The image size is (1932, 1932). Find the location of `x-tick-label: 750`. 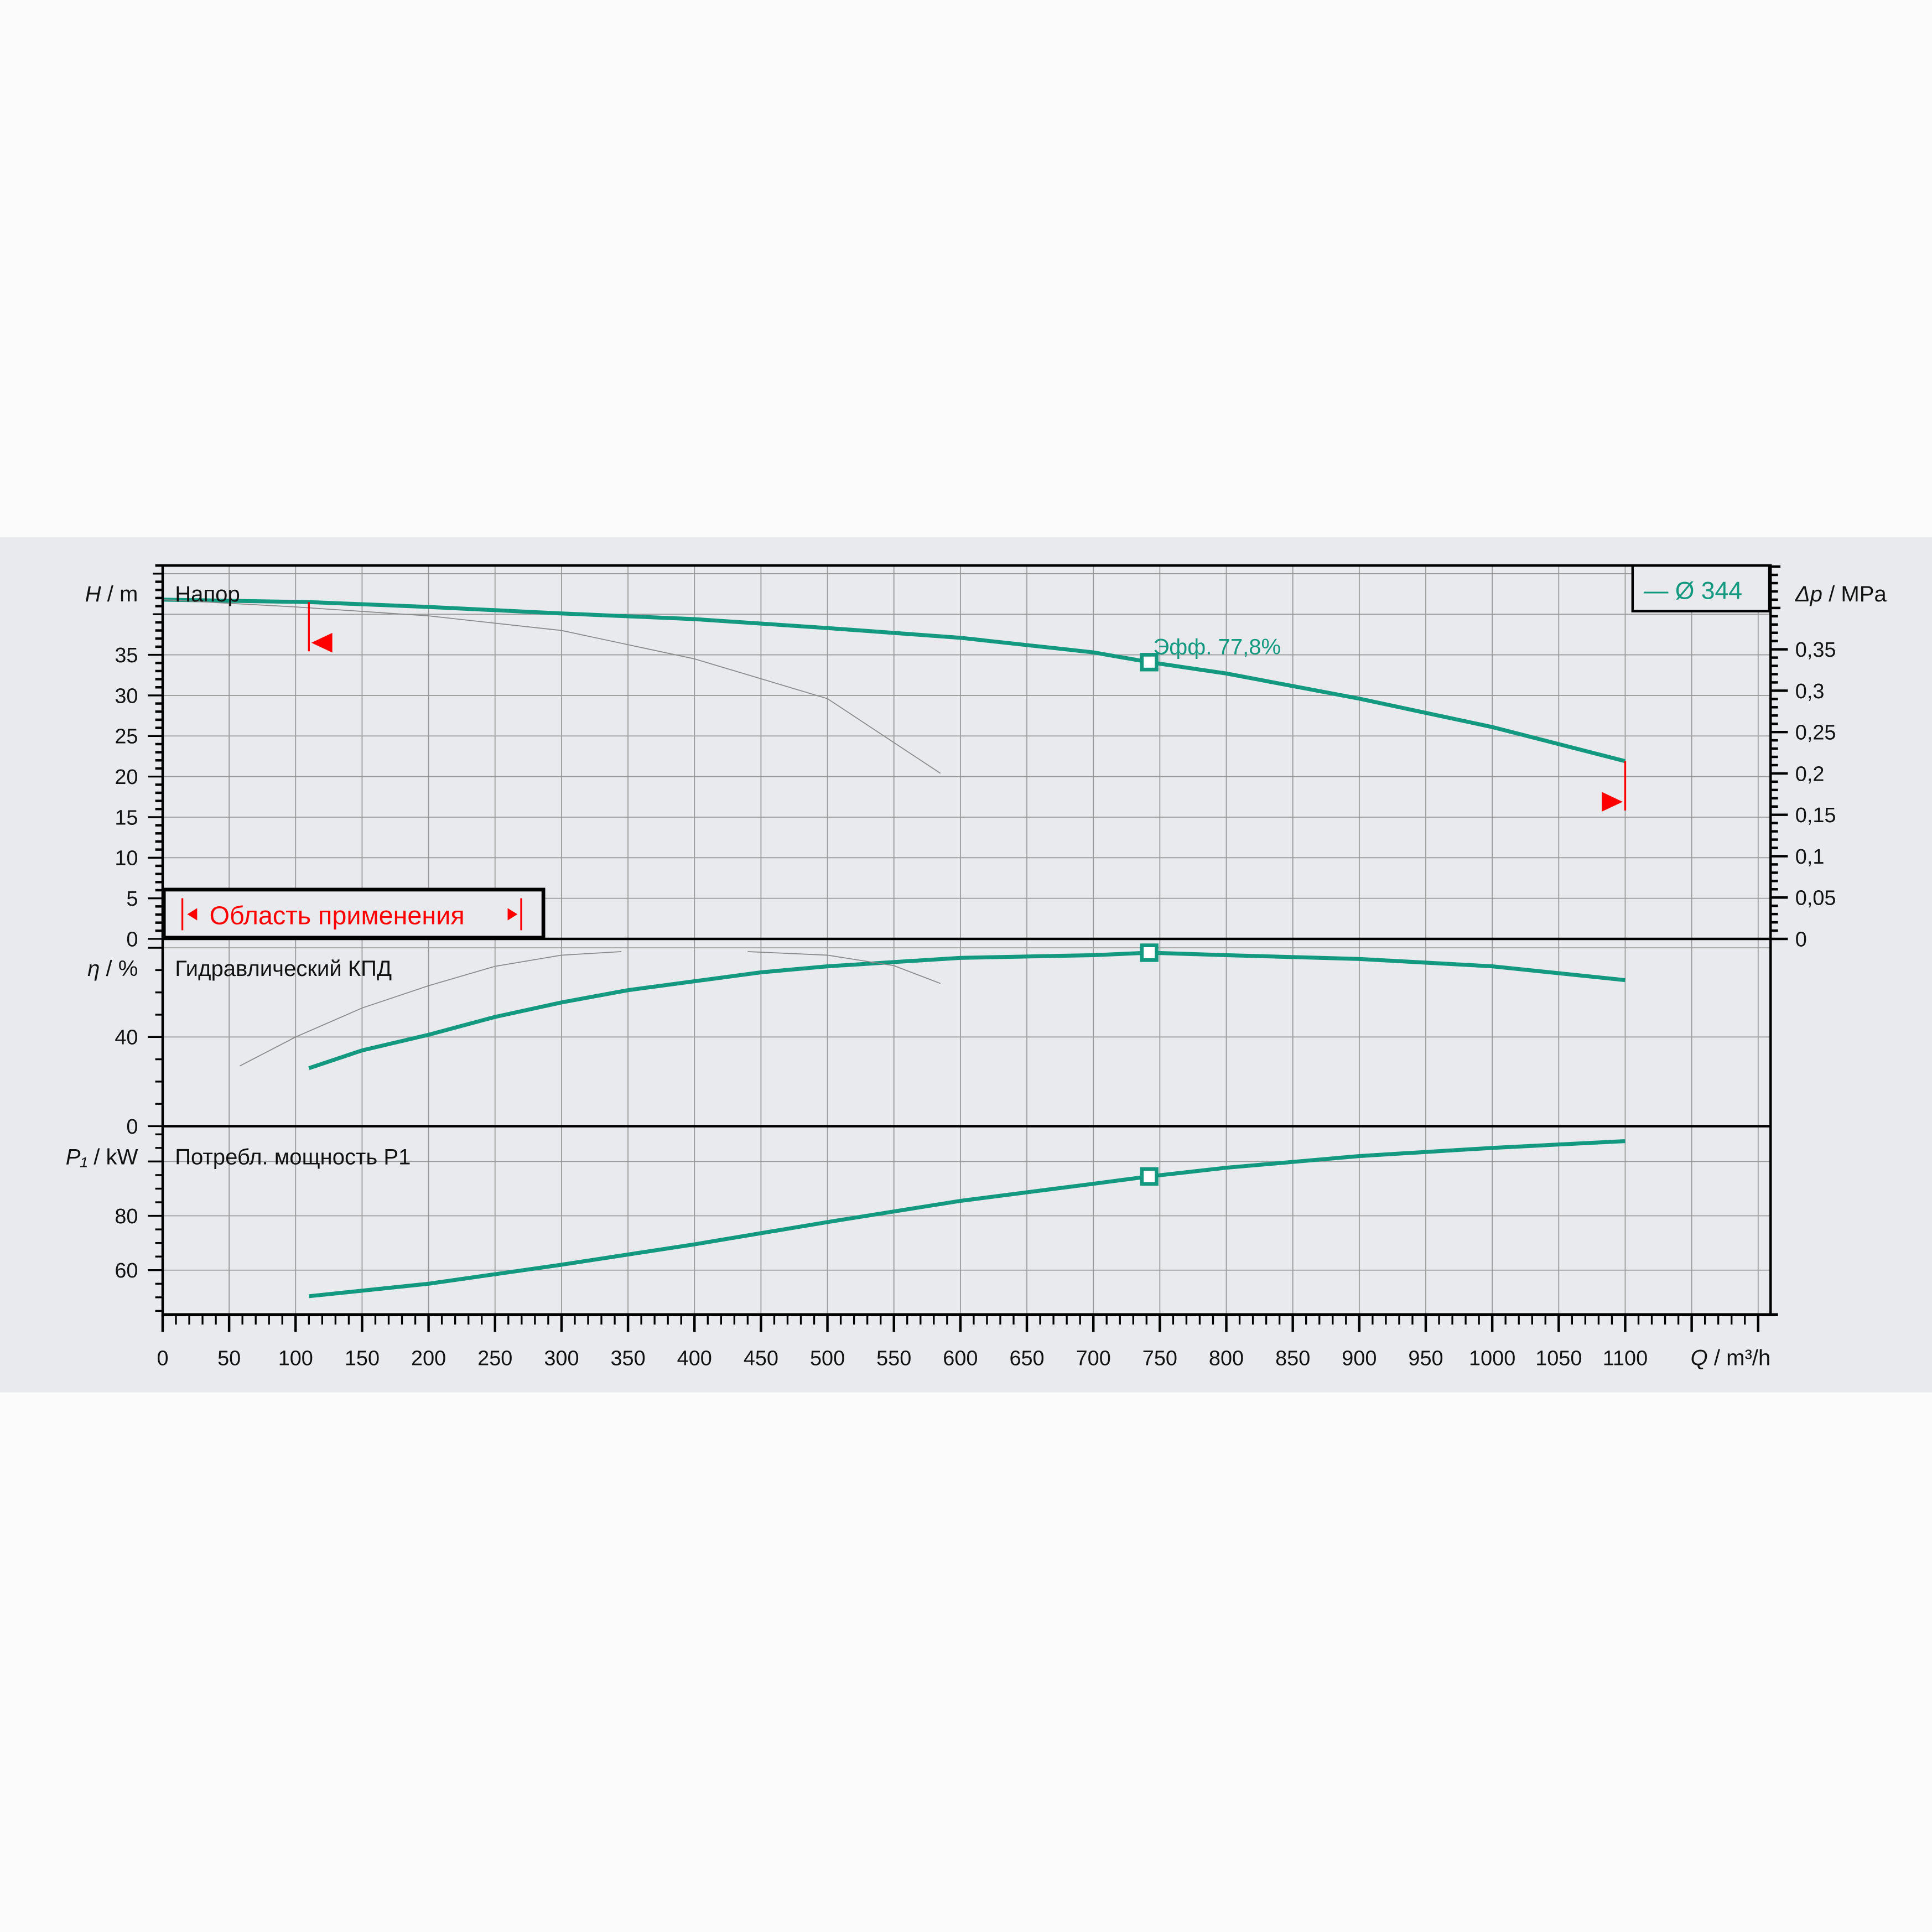

x-tick-label: 750 is located at coordinates (1159, 1358).